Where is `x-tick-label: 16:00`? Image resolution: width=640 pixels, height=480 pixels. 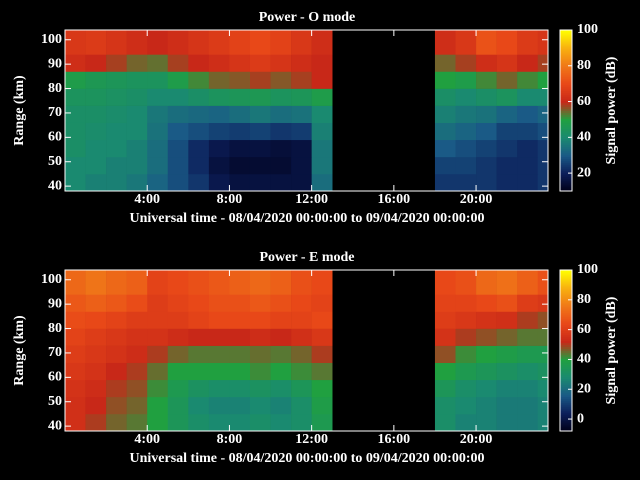 x-tick-label: 16:00 is located at coordinates (394, 439).